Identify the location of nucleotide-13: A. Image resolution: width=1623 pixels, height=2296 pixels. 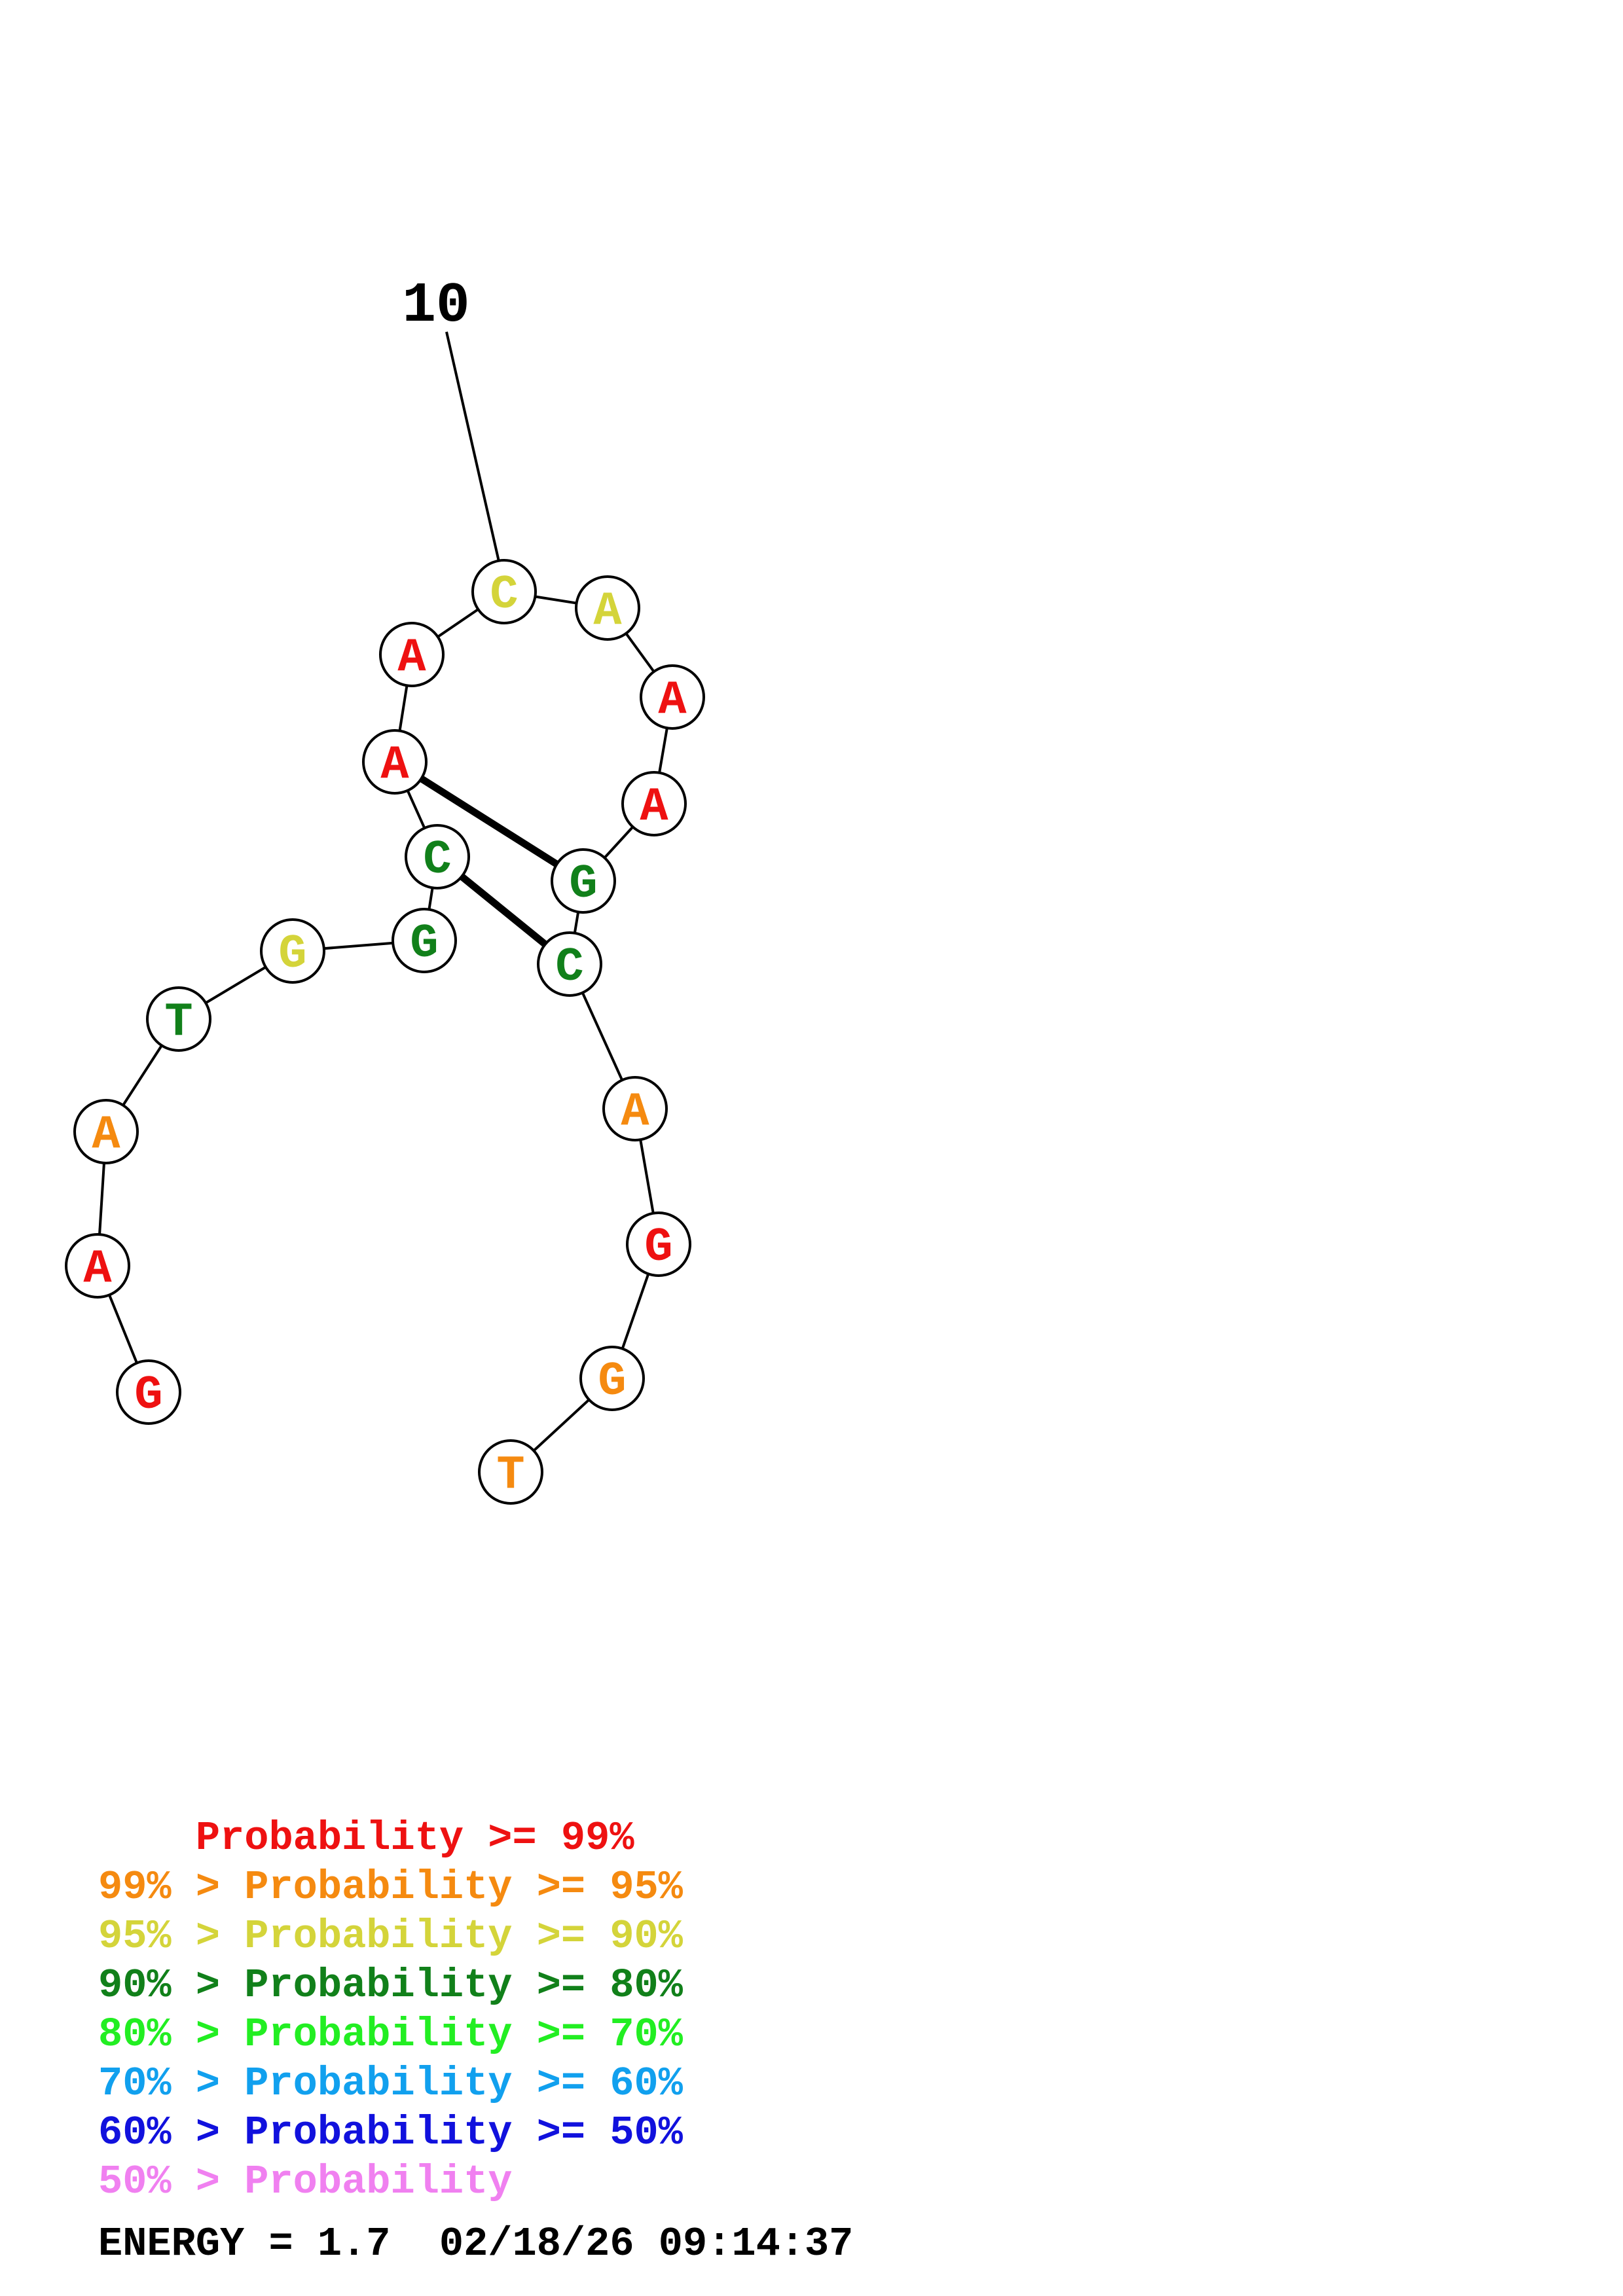
(654, 803).